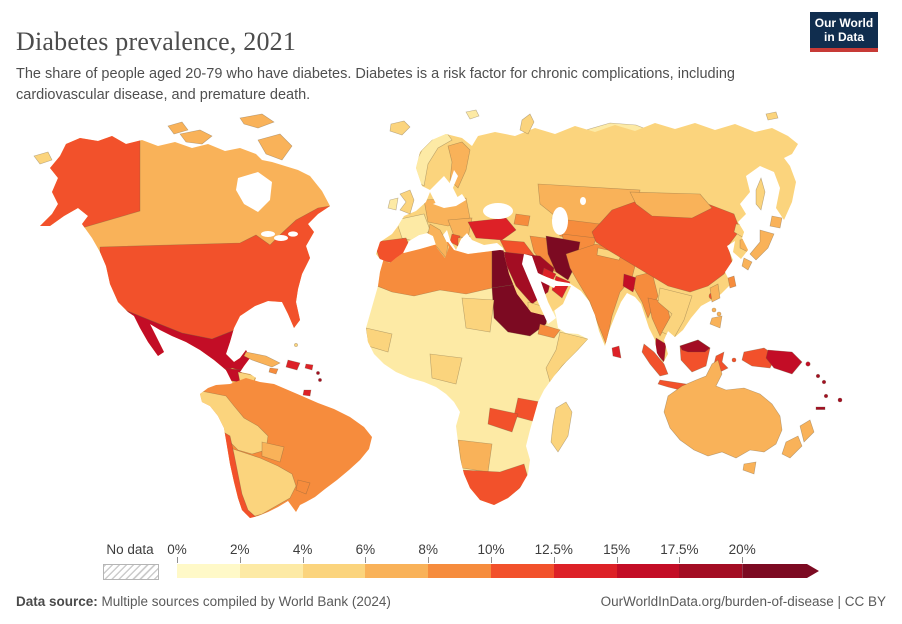 Image resolution: width=902 pixels, height=624 pixels. Describe the element at coordinates (178, 128) in the screenshot. I see `map-region-banks-island` at that location.